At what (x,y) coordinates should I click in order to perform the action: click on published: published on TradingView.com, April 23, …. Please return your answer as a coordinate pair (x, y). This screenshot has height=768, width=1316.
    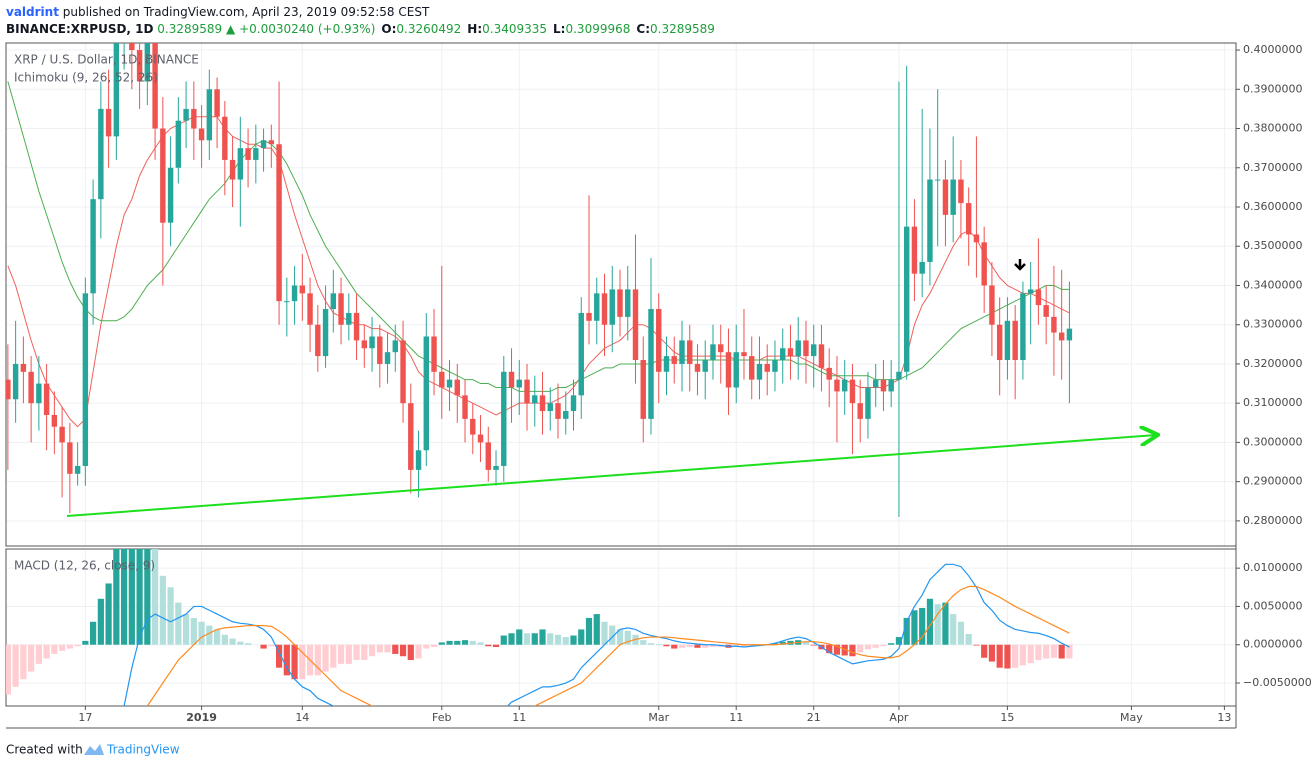
    Looking at the image, I should click on (244, 12).